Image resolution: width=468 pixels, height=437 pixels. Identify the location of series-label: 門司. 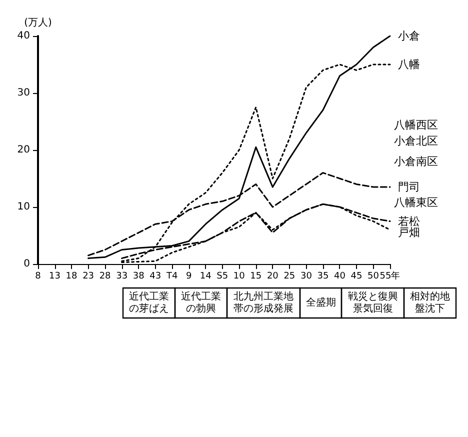
(409, 187).